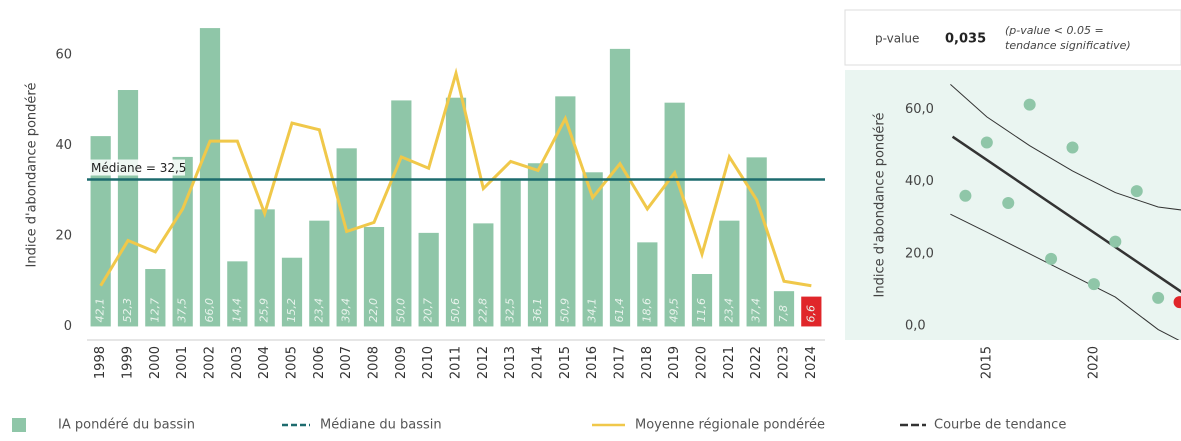 The image size is (1181, 441). What do you see at coordinates (1093, 362) in the screenshot?
I see `x-tick-label: 2020` at bounding box center [1093, 362].